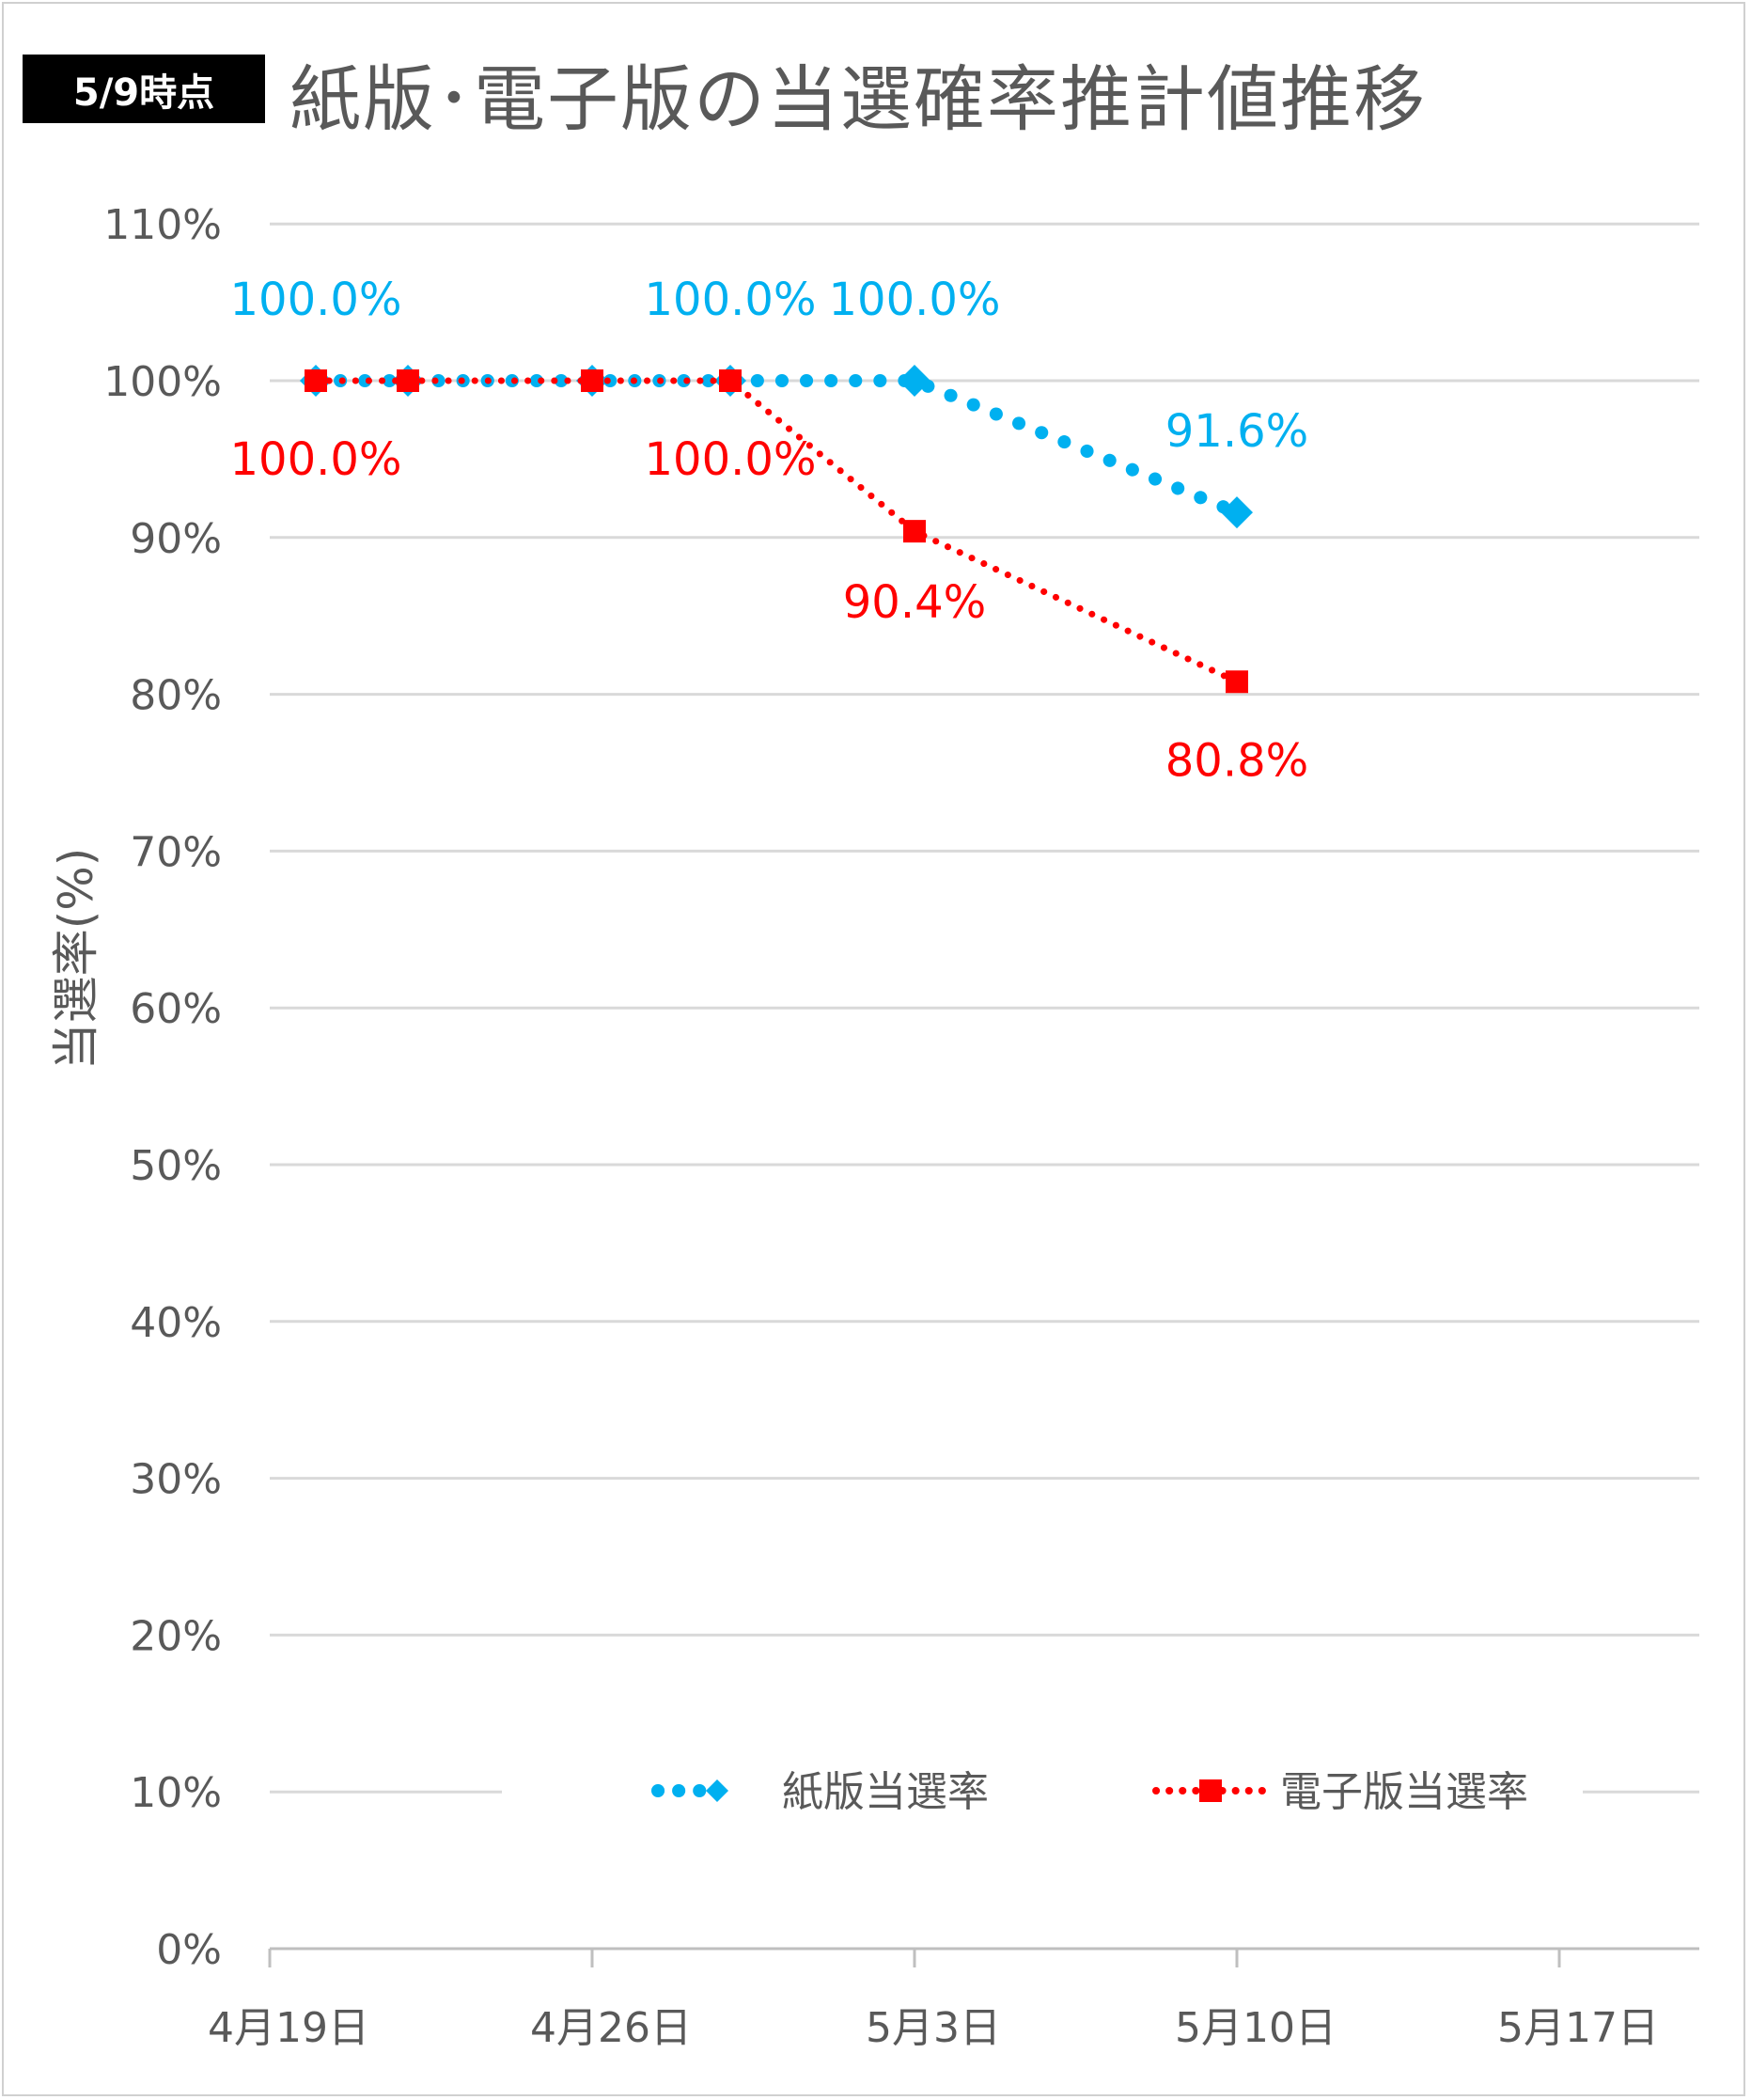  What do you see at coordinates (1256, 2028) in the screenshot?
I see `x-tick-label: 5月10日` at bounding box center [1256, 2028].